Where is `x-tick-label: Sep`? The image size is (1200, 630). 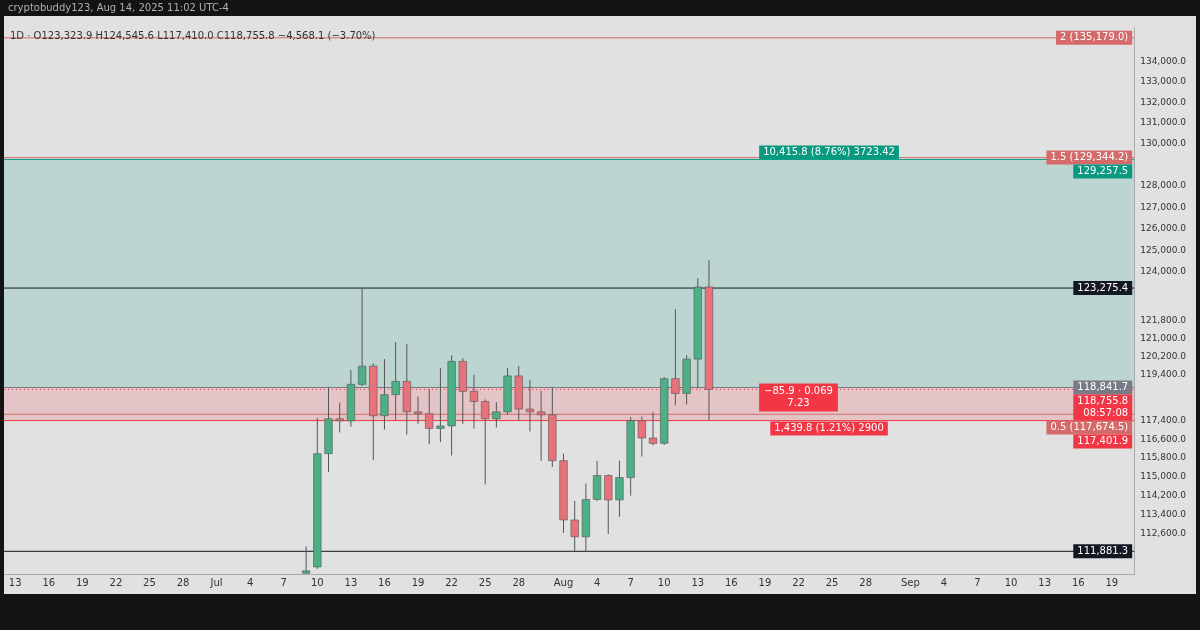 x-tick-label: Sep is located at coordinates (910, 582).